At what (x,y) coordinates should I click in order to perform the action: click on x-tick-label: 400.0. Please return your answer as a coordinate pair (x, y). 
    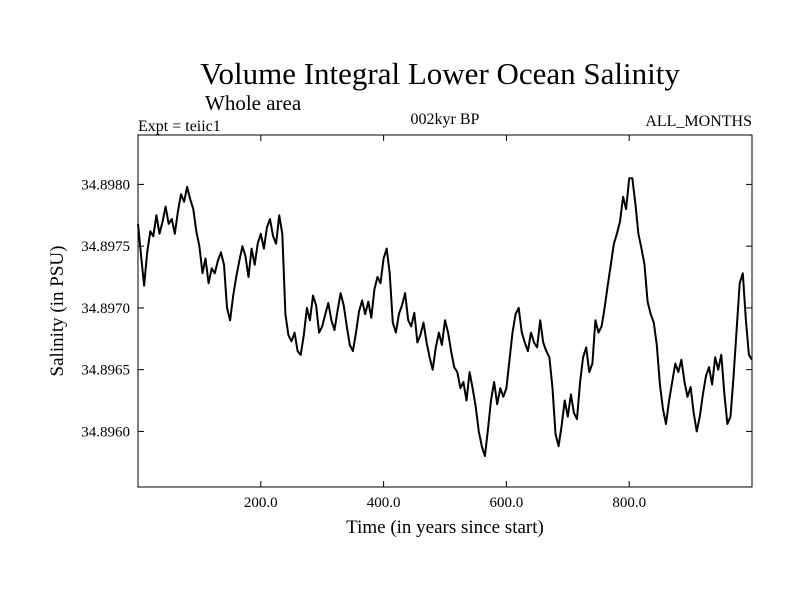
    Looking at the image, I should click on (384, 503).